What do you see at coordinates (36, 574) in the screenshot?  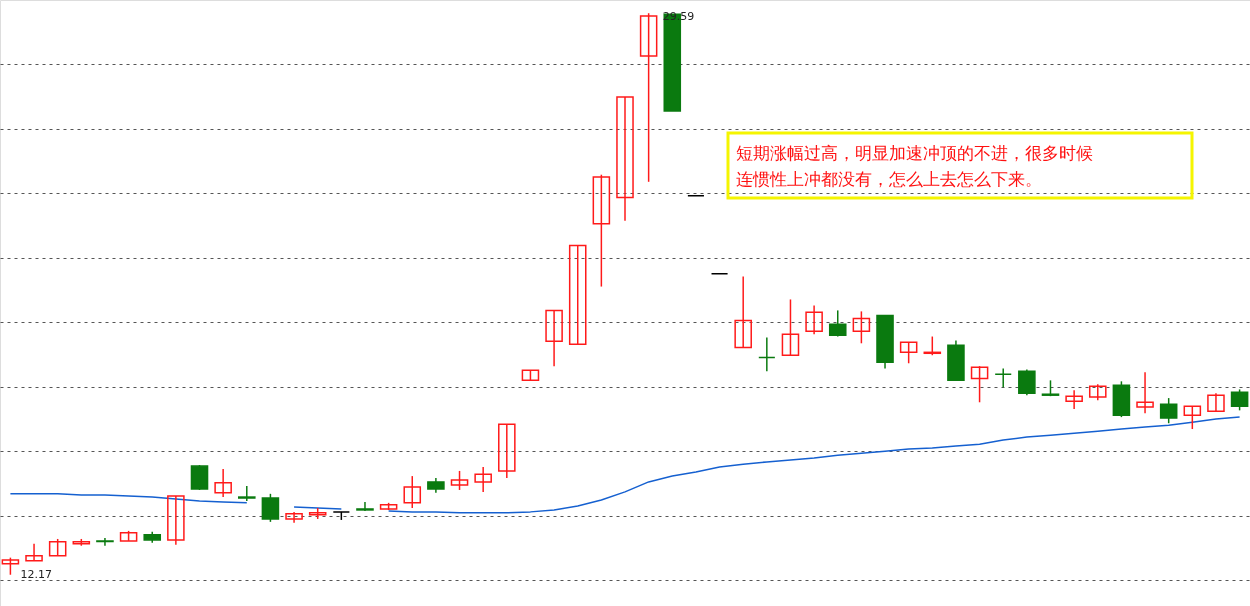 I see `annotation: 12.17` at bounding box center [36, 574].